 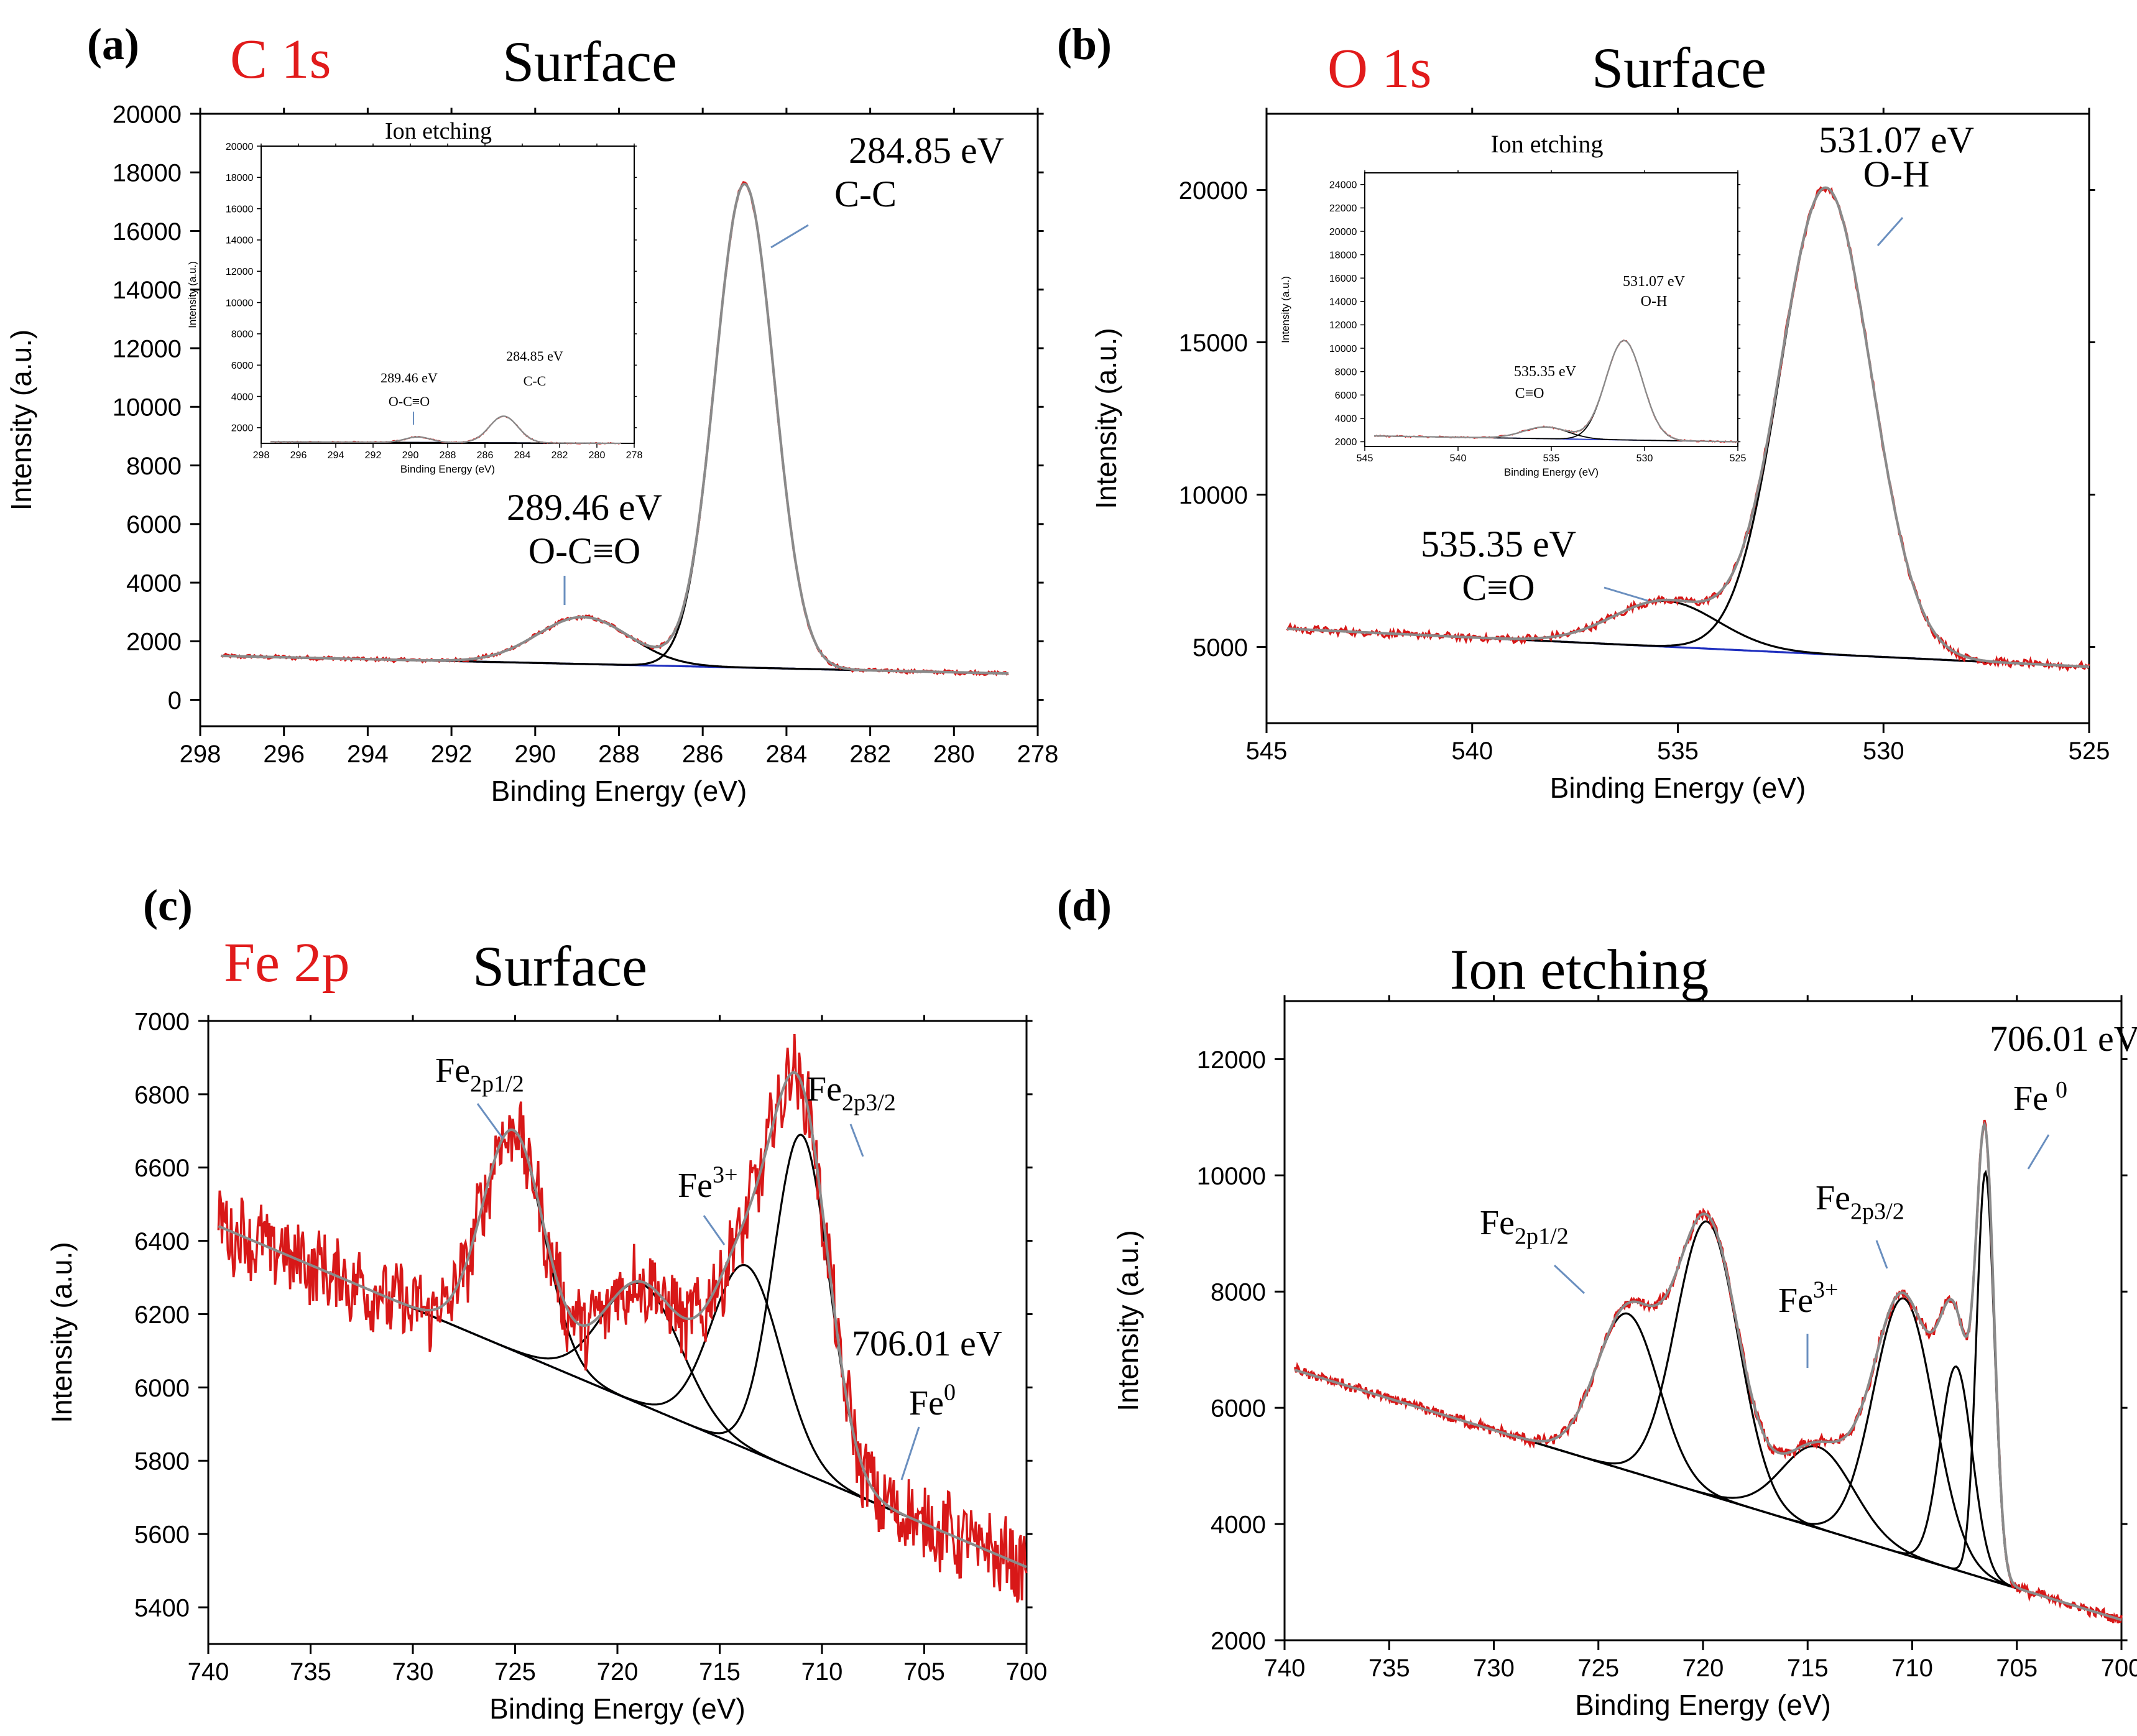 What do you see at coordinates (822, 1672) in the screenshot?
I see `x-tick-label: 710` at bounding box center [822, 1672].